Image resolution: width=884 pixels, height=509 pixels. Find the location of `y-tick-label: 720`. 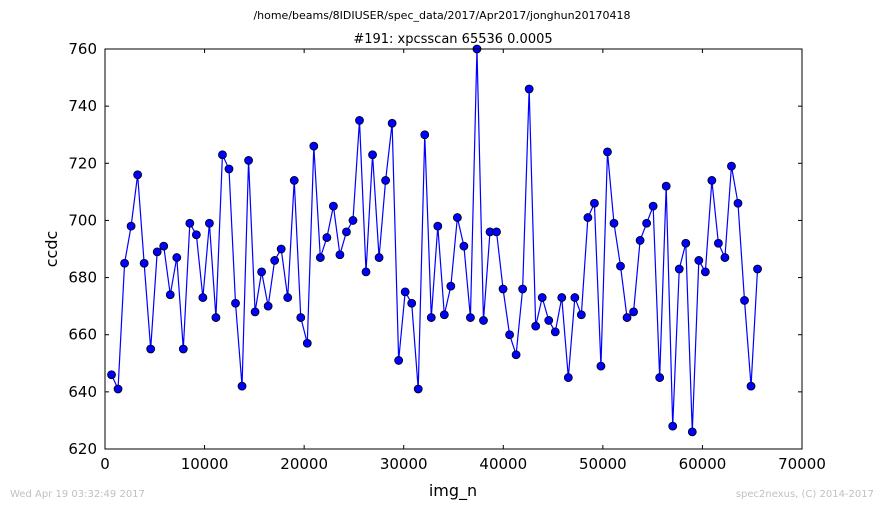

y-tick-label: 720 is located at coordinates (82, 163).